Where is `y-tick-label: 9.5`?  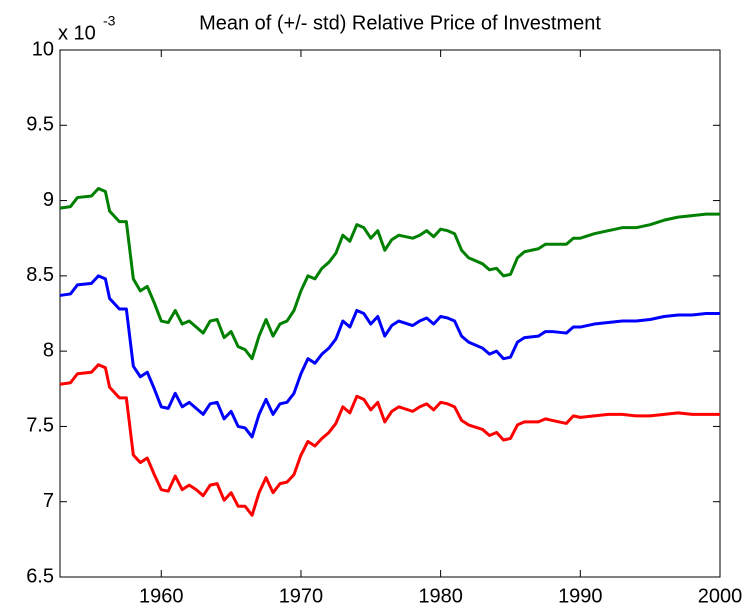 y-tick-label: 9.5 is located at coordinates (40, 125).